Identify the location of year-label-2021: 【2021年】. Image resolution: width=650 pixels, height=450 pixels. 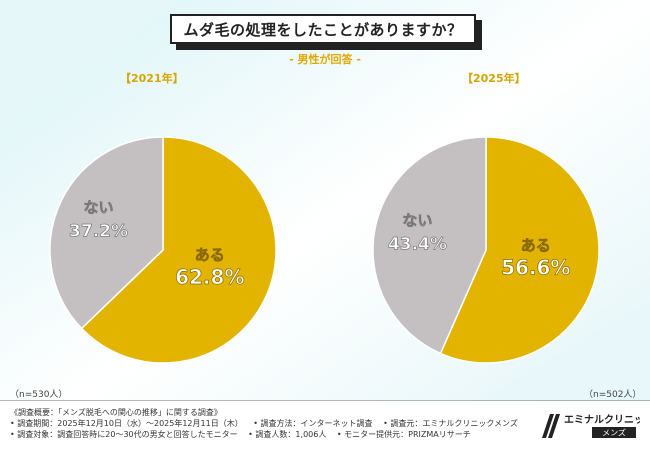
(152, 78).